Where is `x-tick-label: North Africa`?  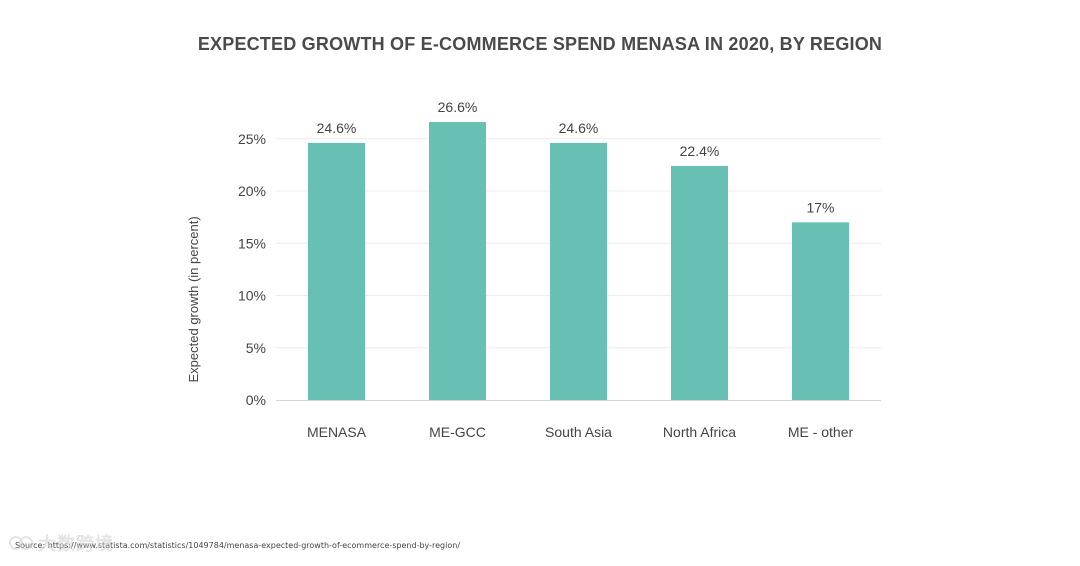
x-tick-label: North Africa is located at coordinates (699, 432).